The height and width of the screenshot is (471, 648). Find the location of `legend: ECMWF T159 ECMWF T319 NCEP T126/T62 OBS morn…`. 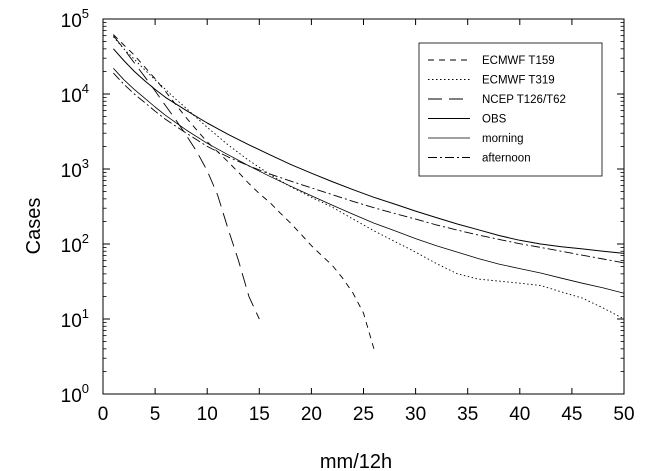

legend: ECMWF T159 ECMWF T319 NCEP T126/T62 OBS morn… is located at coordinates (510, 109).